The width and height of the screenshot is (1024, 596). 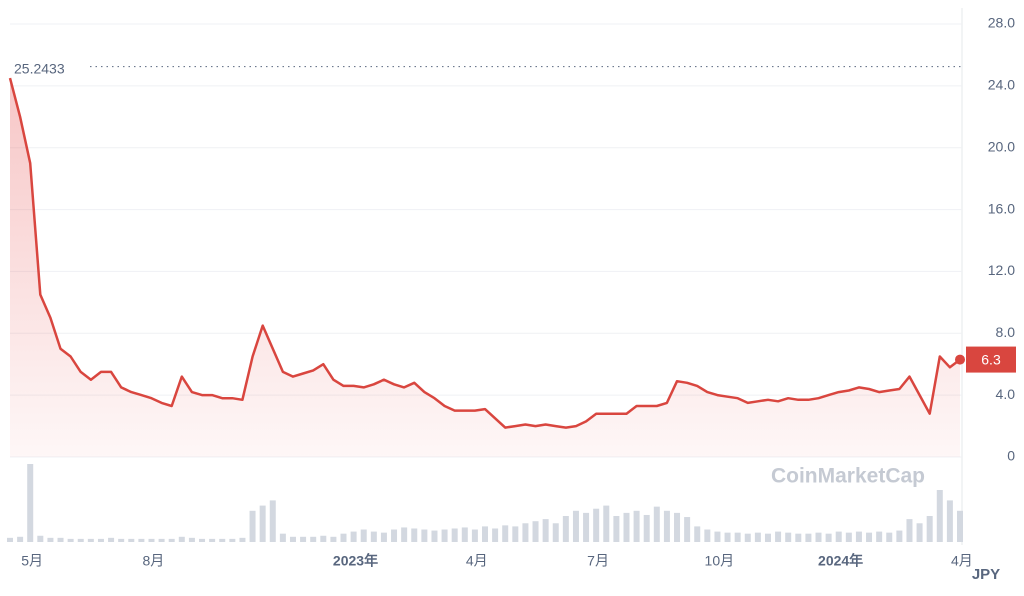 I want to click on x-tick-label: 2024年, so click(x=840, y=561).